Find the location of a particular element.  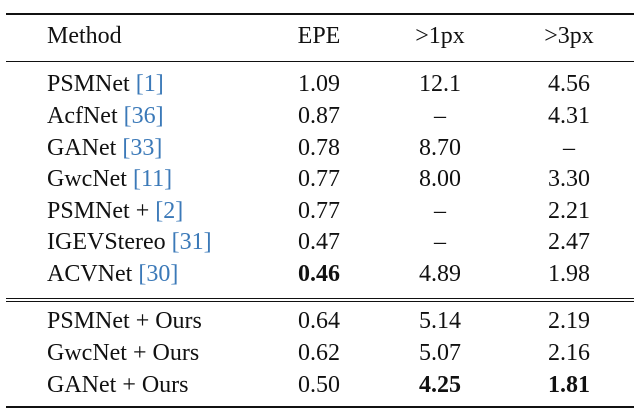

epe-cell: 0.62 is located at coordinates (319, 353).